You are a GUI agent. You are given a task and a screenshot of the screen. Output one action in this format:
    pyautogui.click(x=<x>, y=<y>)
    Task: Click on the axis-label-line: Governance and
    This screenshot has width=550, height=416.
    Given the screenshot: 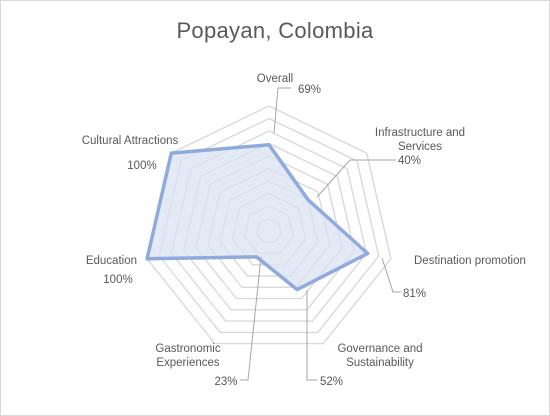 What is the action you would take?
    pyautogui.click(x=379, y=349)
    